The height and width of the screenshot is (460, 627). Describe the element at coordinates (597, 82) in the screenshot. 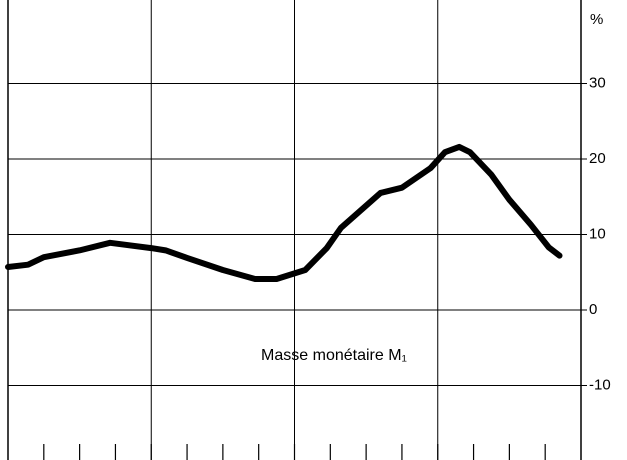

I see `y-tick-label: 30` at that location.